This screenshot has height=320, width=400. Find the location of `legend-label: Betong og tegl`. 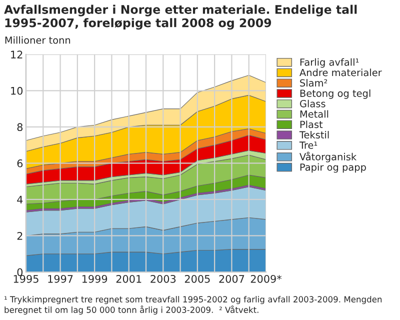

legend-label: Betong og tegl is located at coordinates (335, 94).